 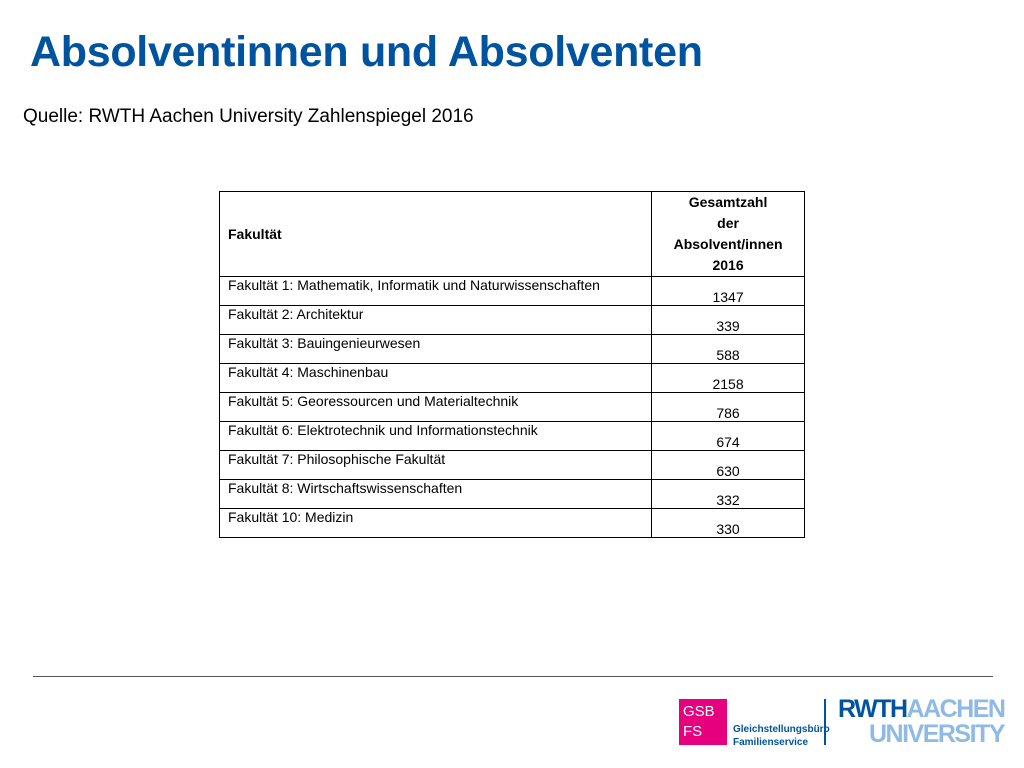 What do you see at coordinates (728, 378) in the screenshot?
I see `total-cell: 2158` at bounding box center [728, 378].